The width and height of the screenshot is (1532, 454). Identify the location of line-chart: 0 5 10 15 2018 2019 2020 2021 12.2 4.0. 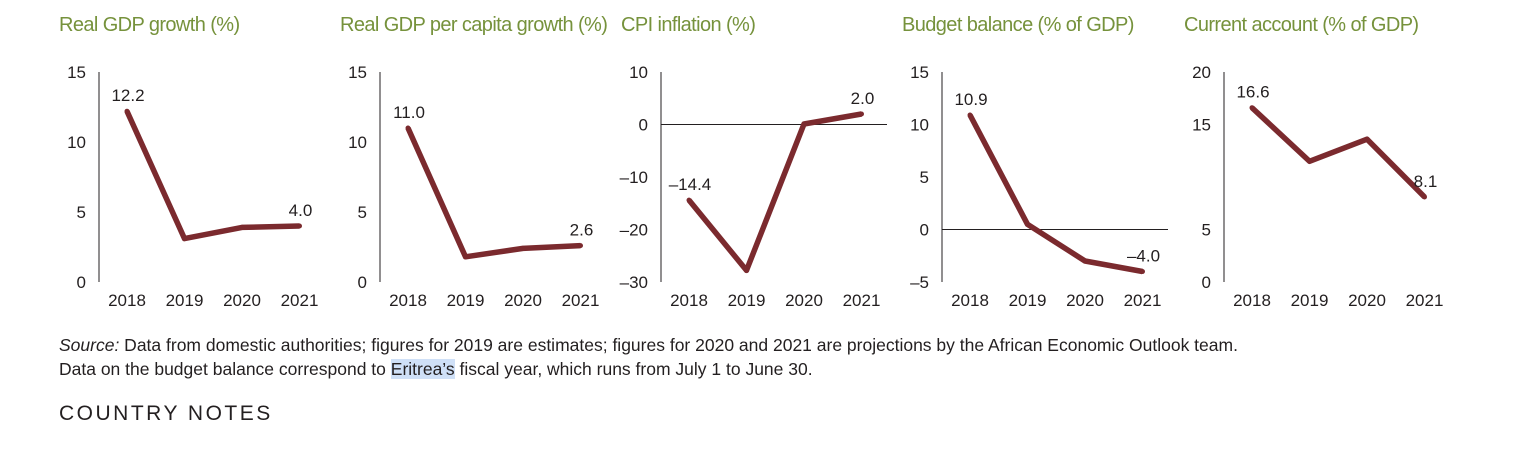
(193, 186).